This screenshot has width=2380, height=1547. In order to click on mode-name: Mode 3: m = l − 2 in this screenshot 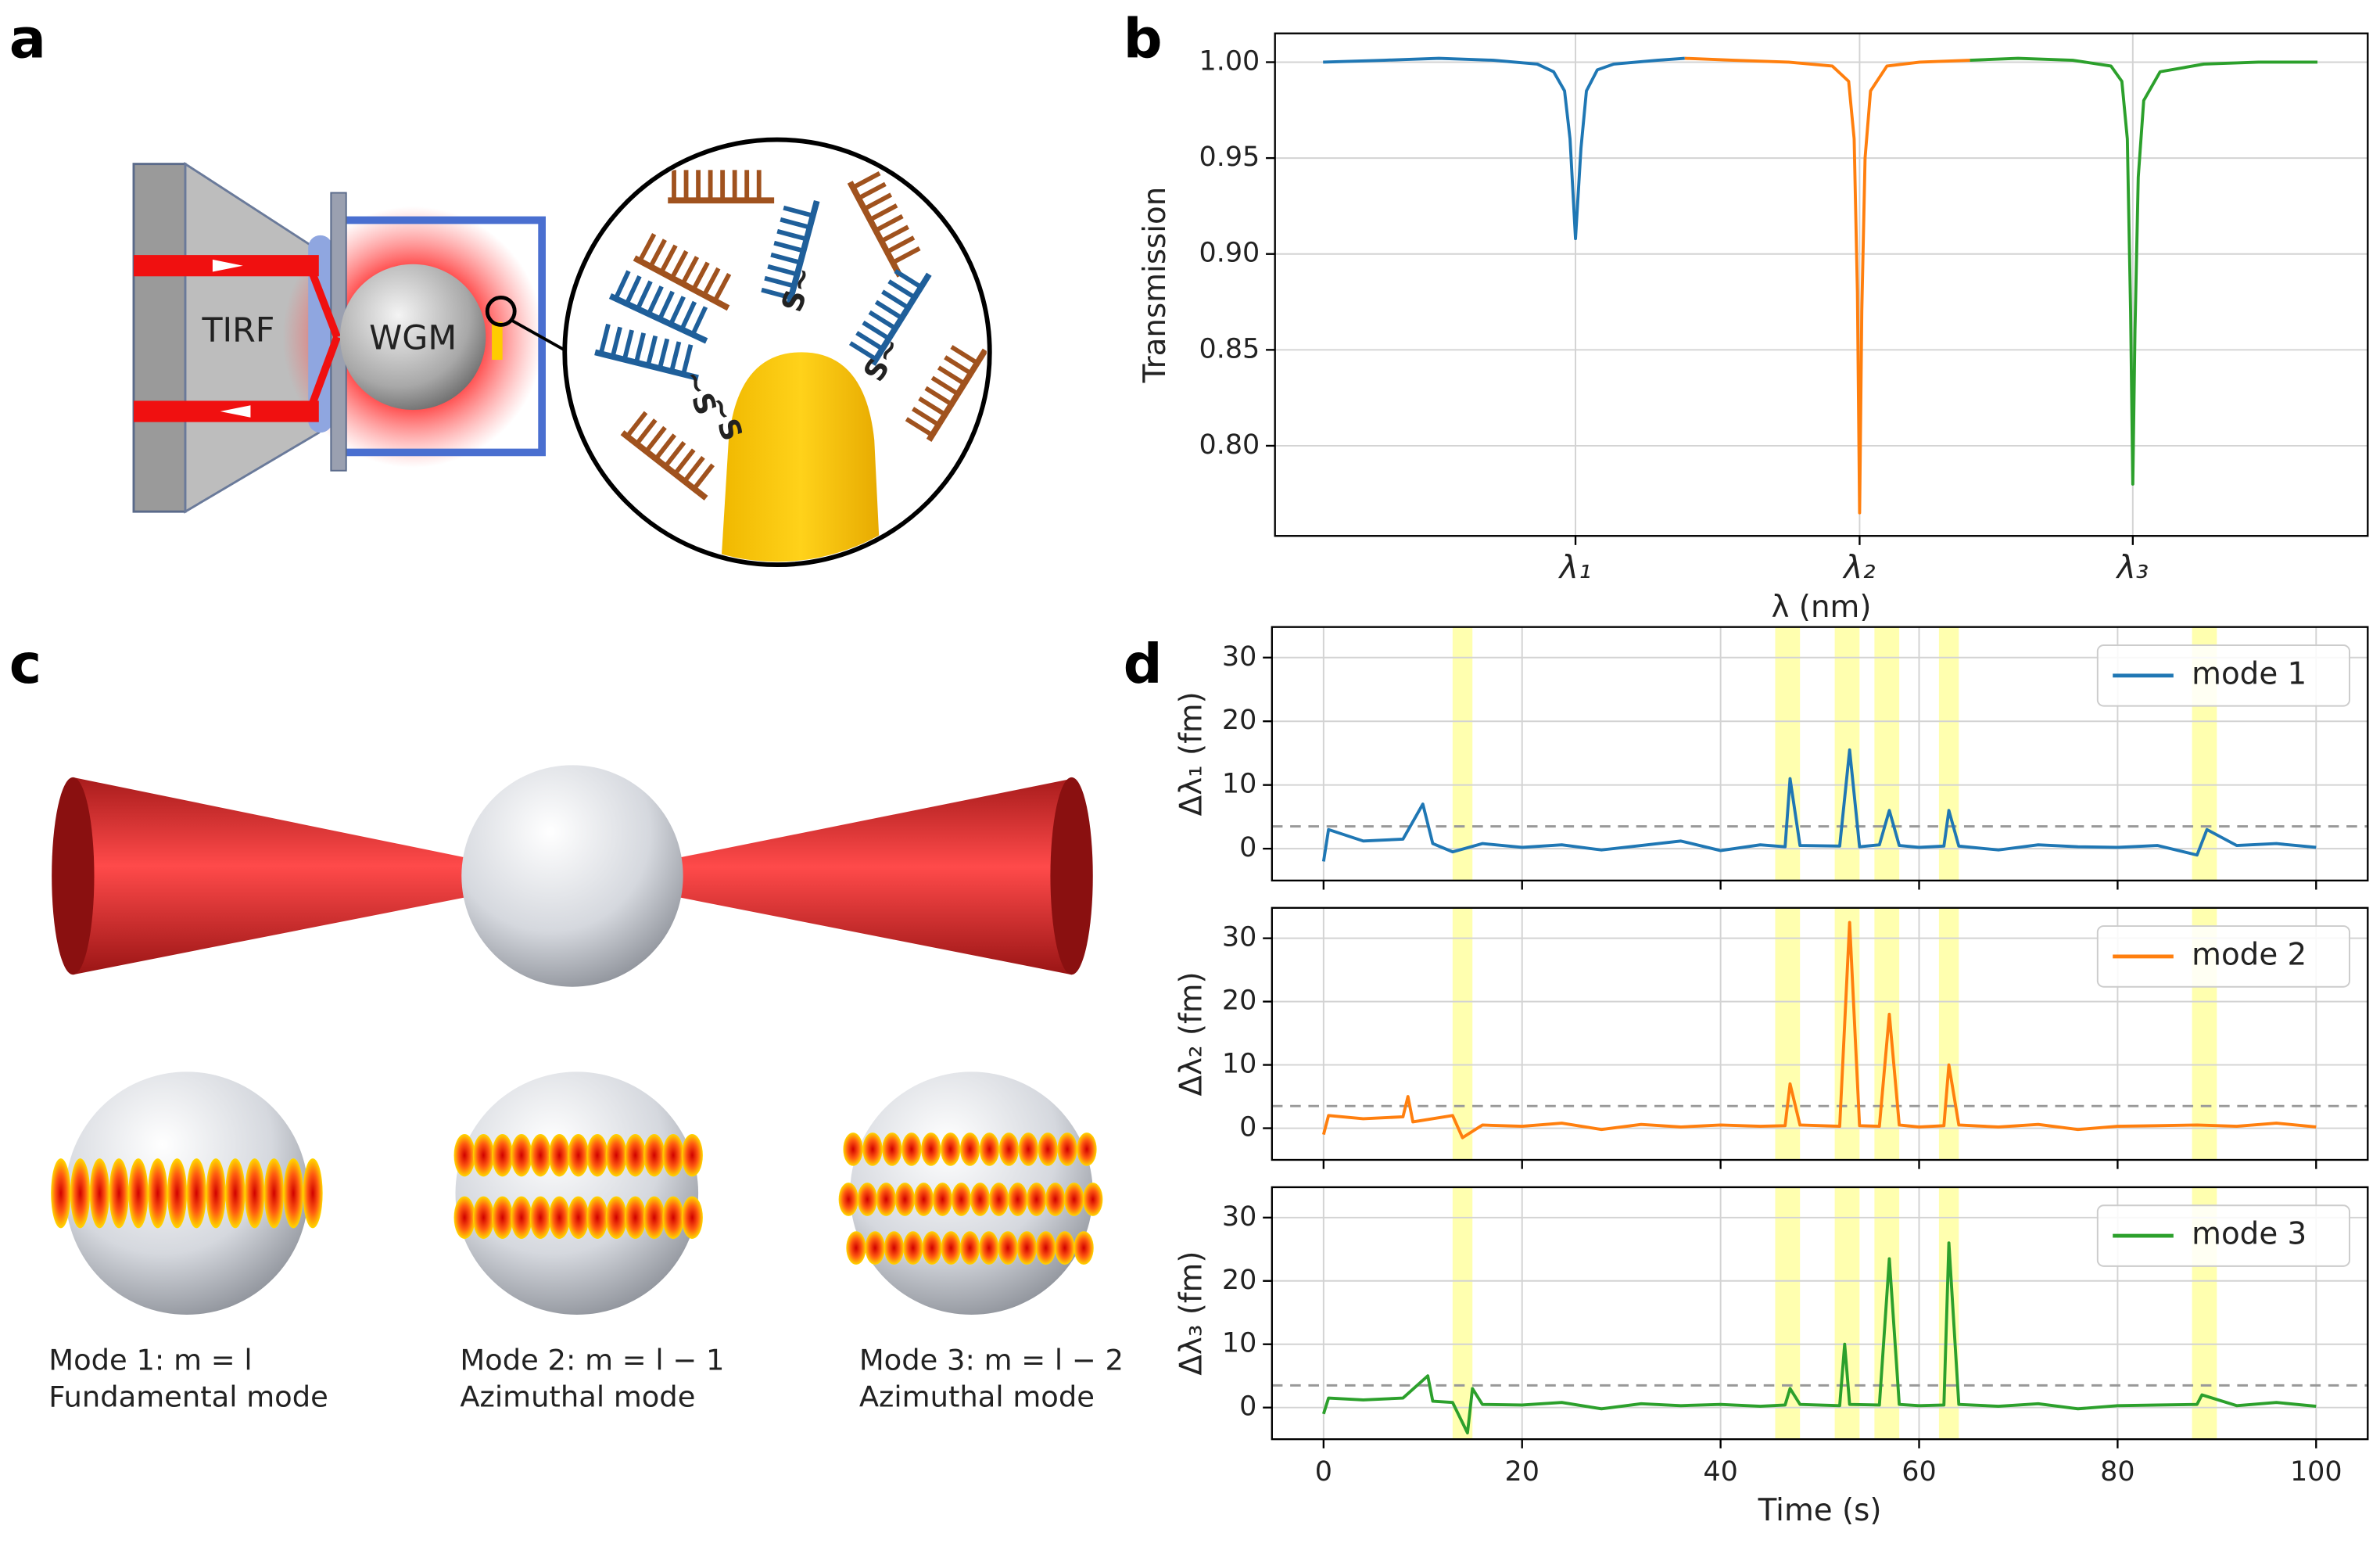, I will do `click(991, 1360)`.